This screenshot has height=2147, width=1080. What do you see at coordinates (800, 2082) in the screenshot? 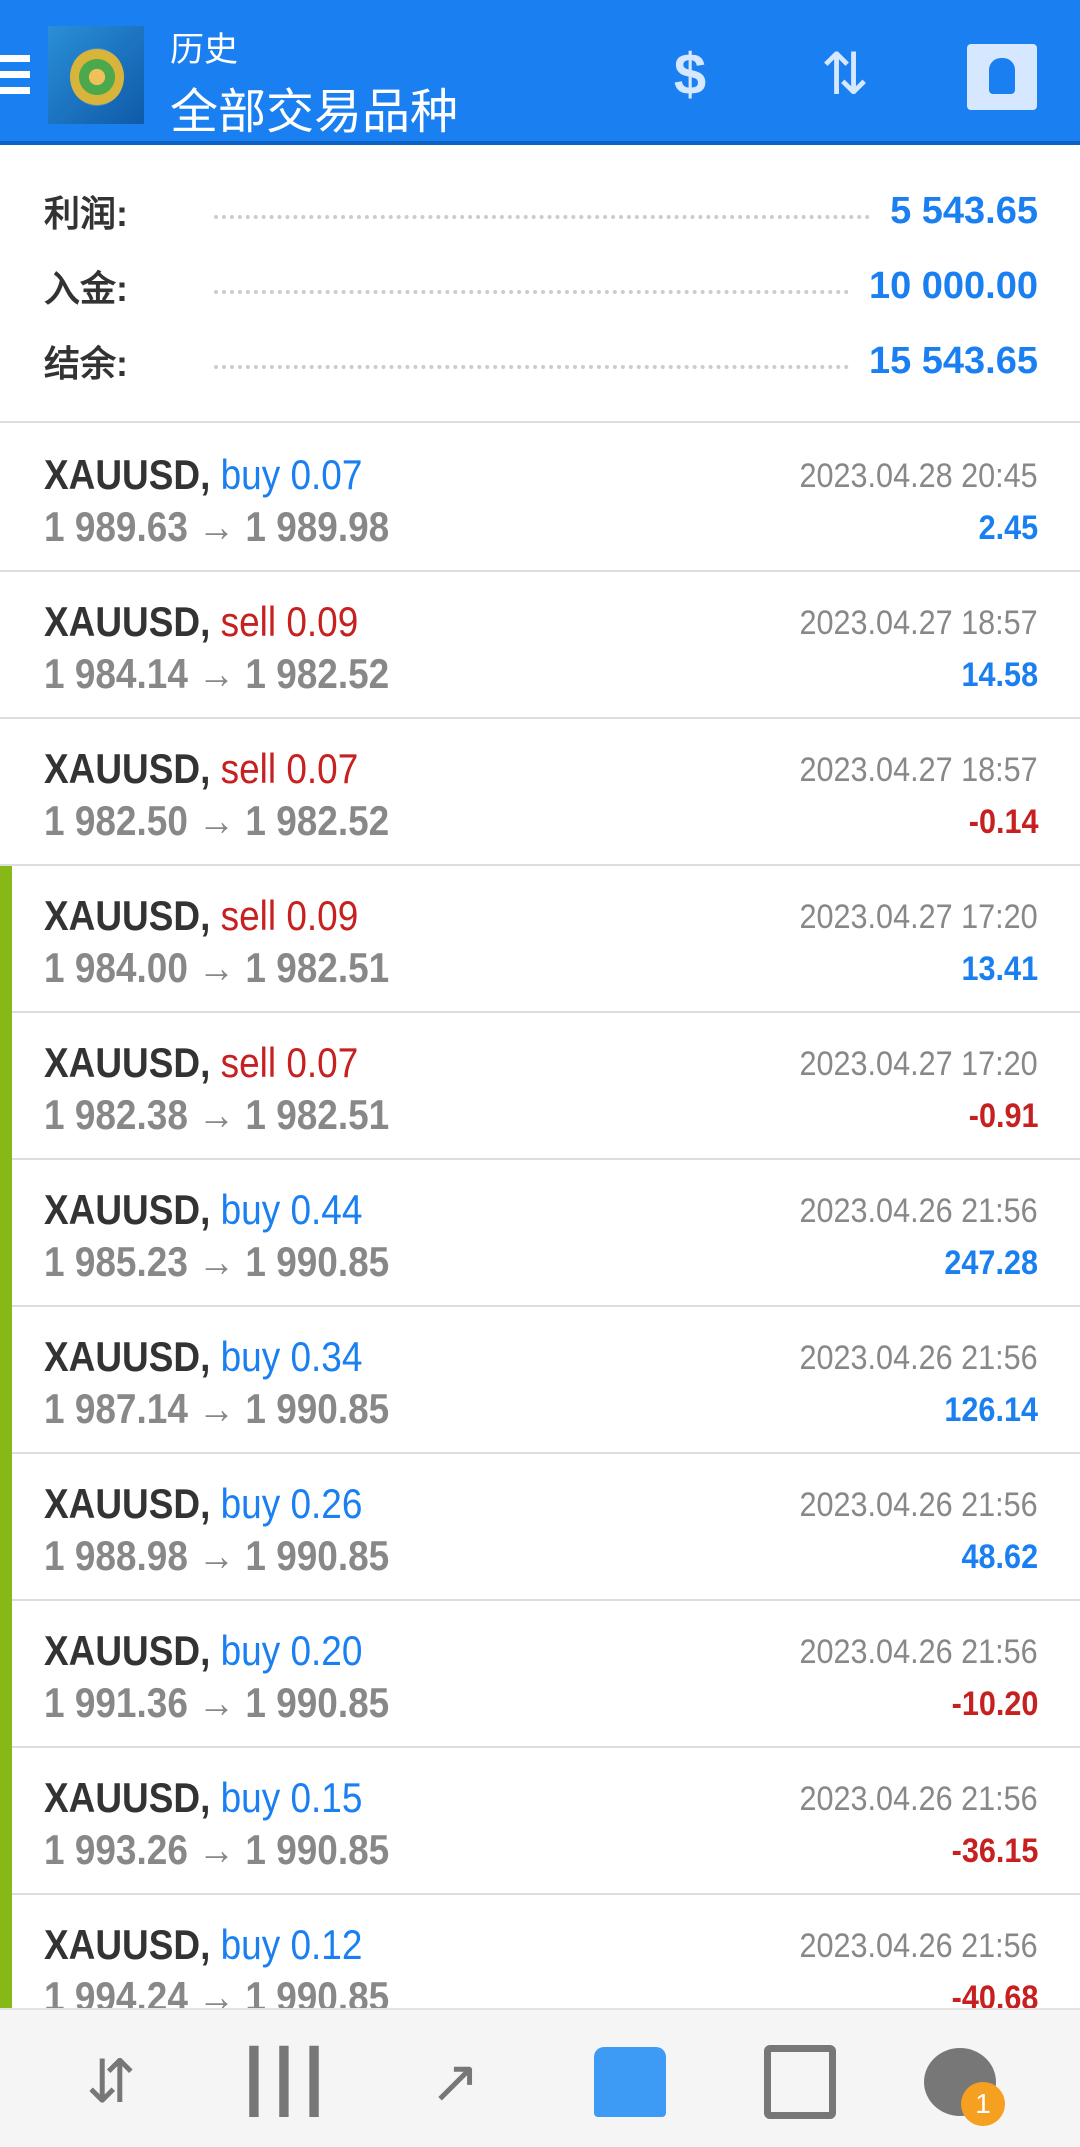
I see `news-icon` at bounding box center [800, 2082].